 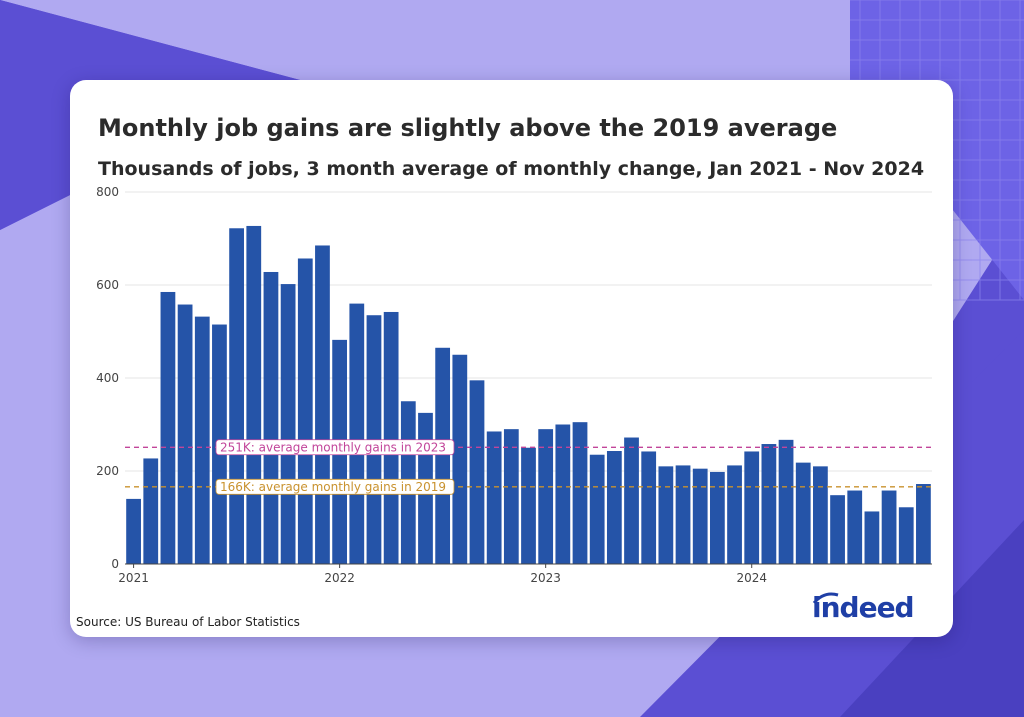 What do you see at coordinates (339, 578) in the screenshot?
I see `x-tick-label: 2022` at bounding box center [339, 578].